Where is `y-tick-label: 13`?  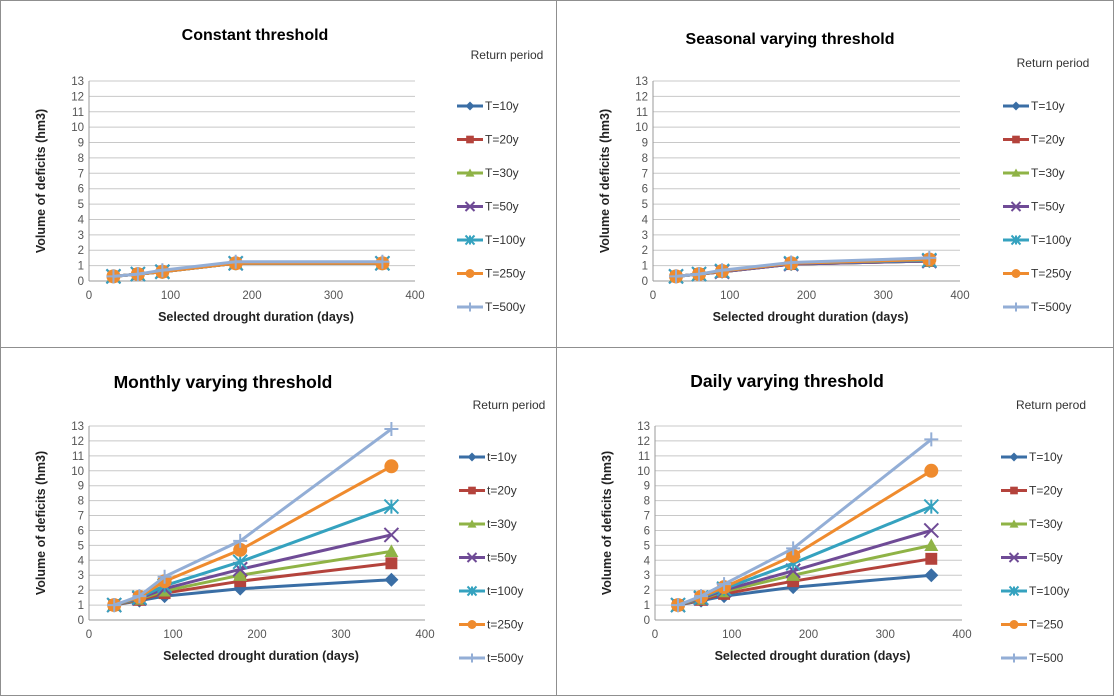
y-tick-label: 13 is located at coordinates (77, 82).